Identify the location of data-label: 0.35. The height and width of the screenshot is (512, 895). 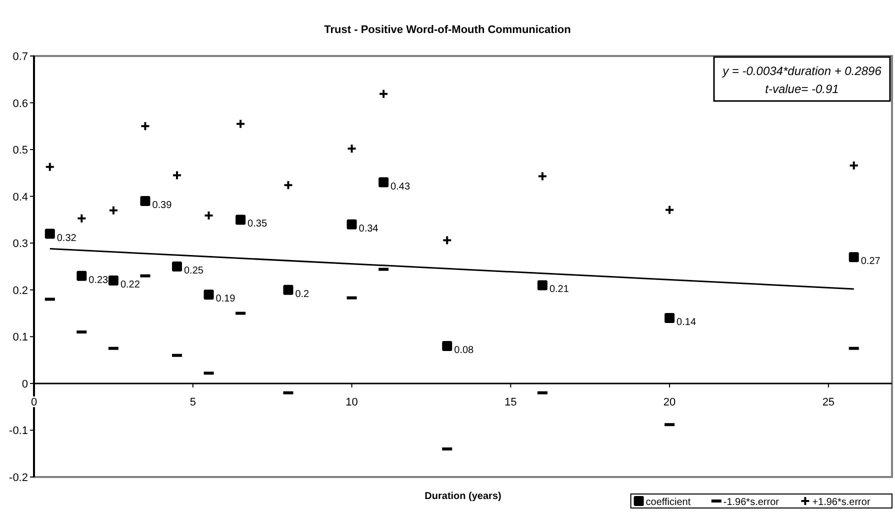
(258, 224).